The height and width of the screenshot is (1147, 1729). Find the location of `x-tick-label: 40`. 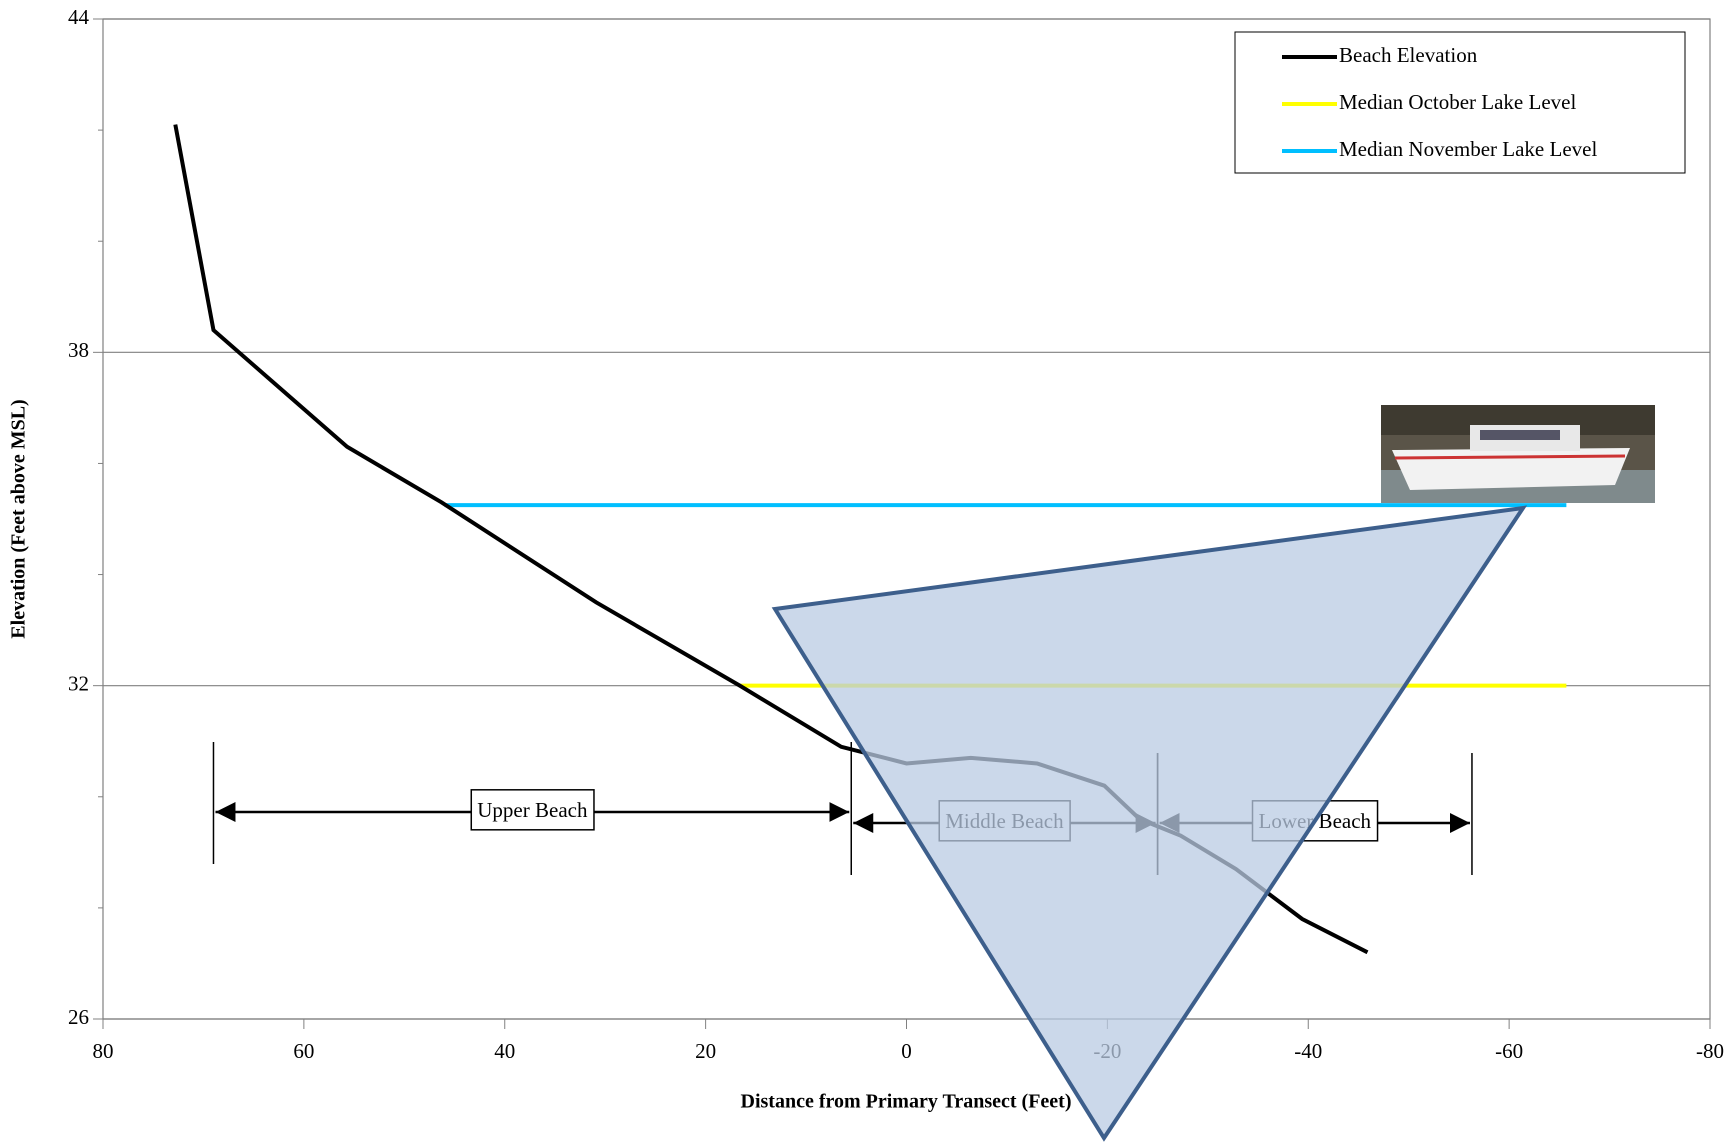

x-tick-label: 40 is located at coordinates (504, 1051).